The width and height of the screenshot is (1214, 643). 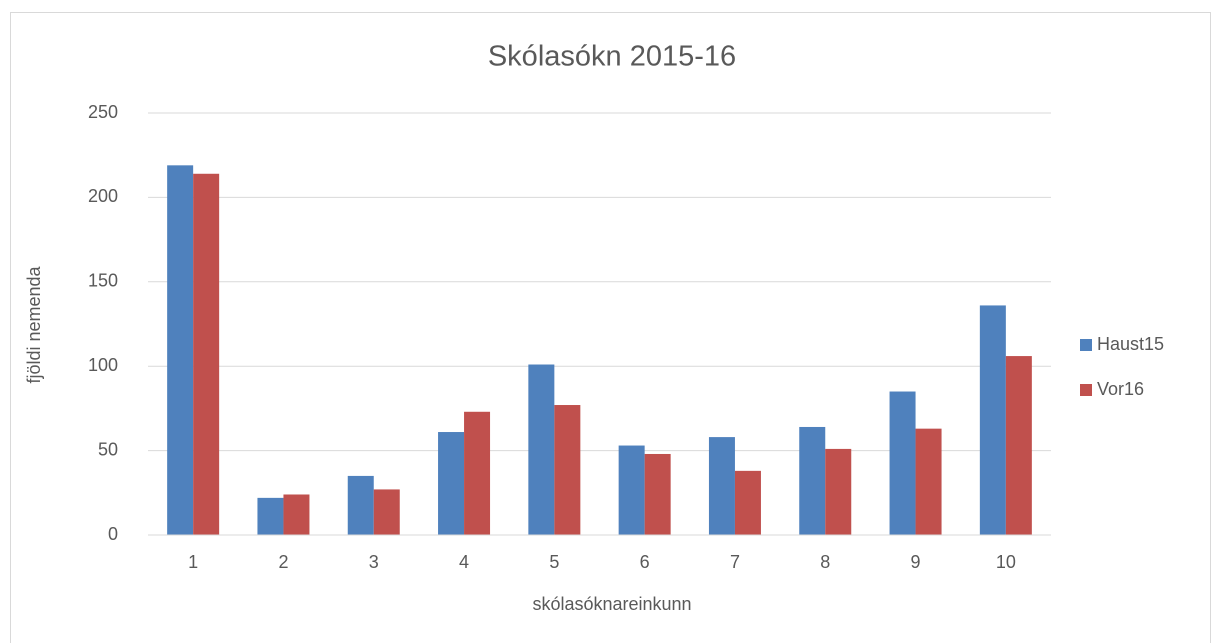 What do you see at coordinates (1130, 344) in the screenshot?
I see `legend-label: Haust15` at bounding box center [1130, 344].